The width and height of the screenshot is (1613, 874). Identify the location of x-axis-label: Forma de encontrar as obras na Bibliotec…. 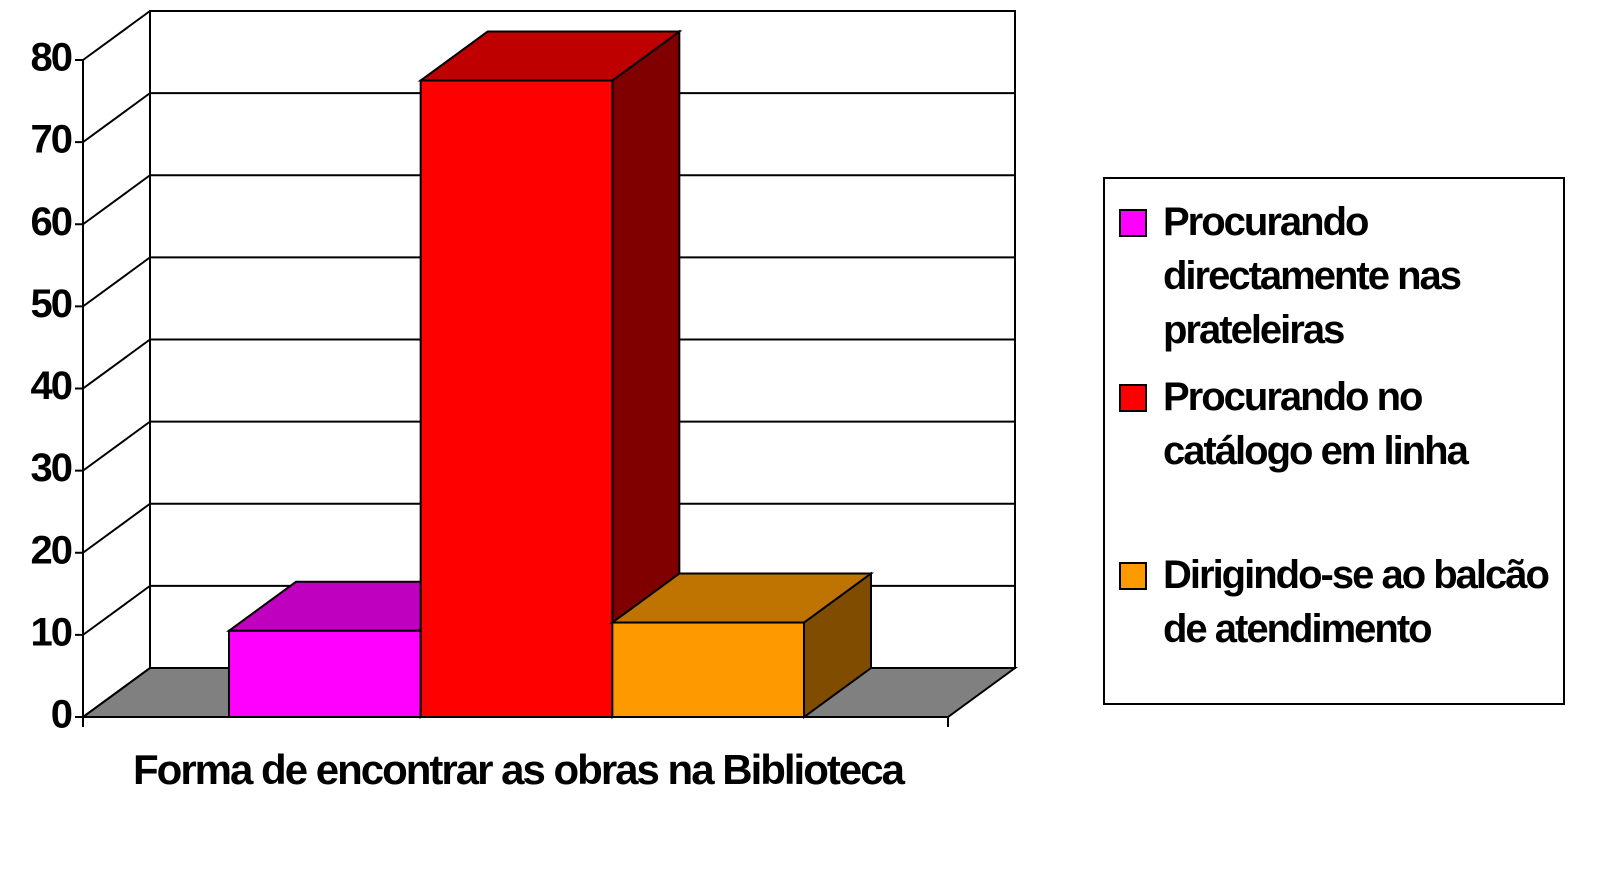
(519, 769).